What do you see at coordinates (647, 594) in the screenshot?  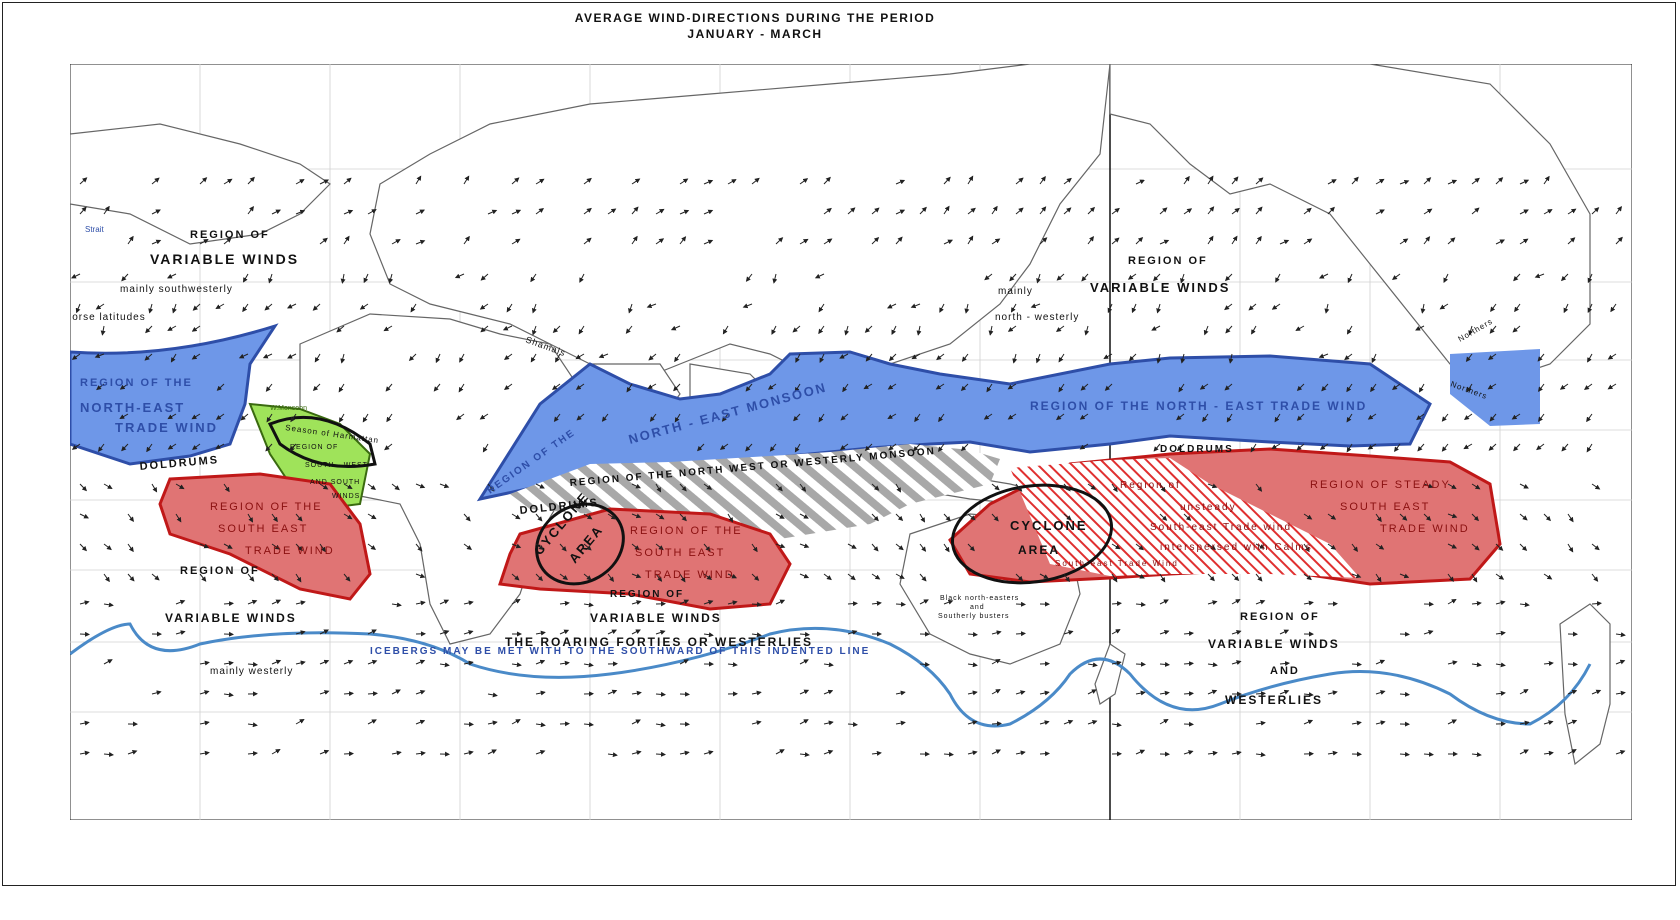 I see `label-region-of-ind-s: REGION OF` at bounding box center [647, 594].